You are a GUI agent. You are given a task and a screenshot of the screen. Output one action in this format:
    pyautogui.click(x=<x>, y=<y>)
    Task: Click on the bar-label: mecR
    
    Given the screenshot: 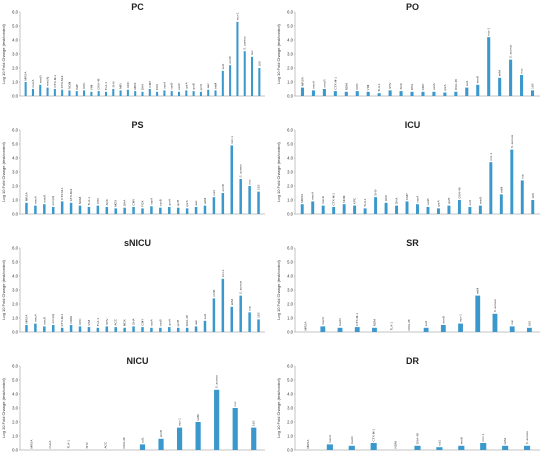 What is the action you would take?
    pyautogui.click(x=44, y=198)
    